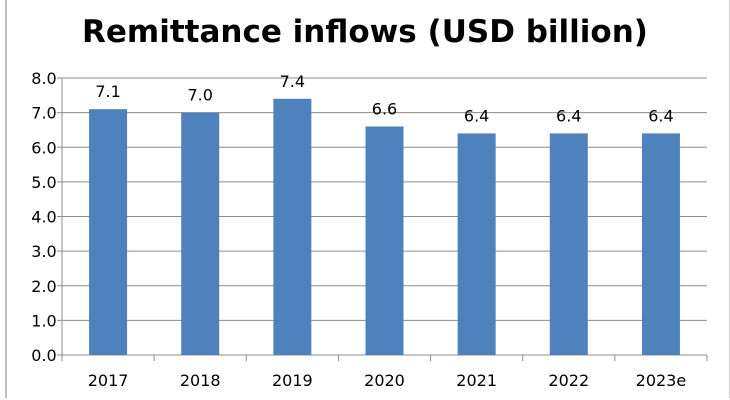  I want to click on x-tick-label: 2018, so click(200, 380).